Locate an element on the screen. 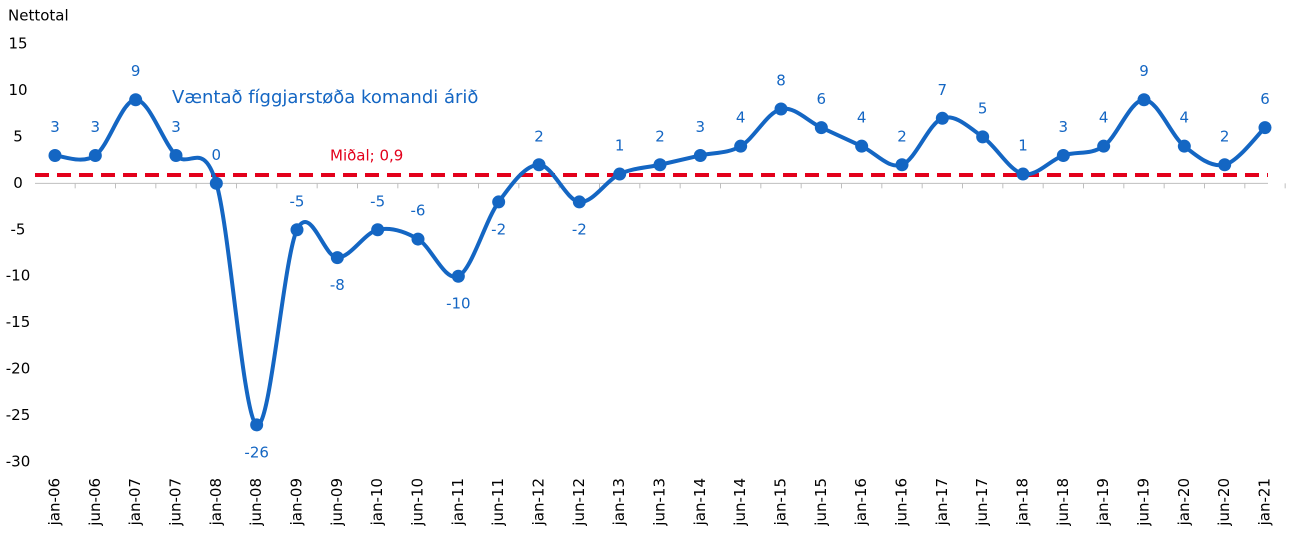  x-tick-label: jan-09 is located at coordinates (297, 502).